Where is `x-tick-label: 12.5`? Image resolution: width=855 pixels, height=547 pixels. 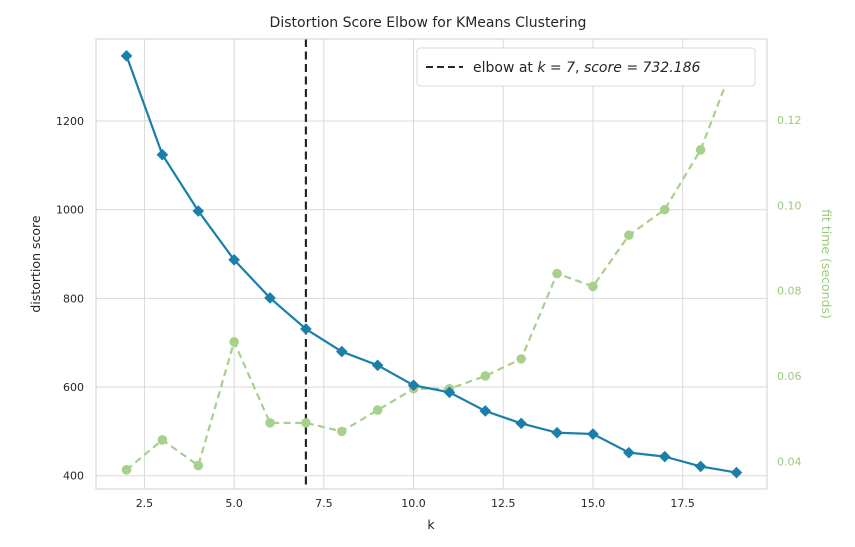
x-tick-label: 12.5 is located at coordinates (503, 503).